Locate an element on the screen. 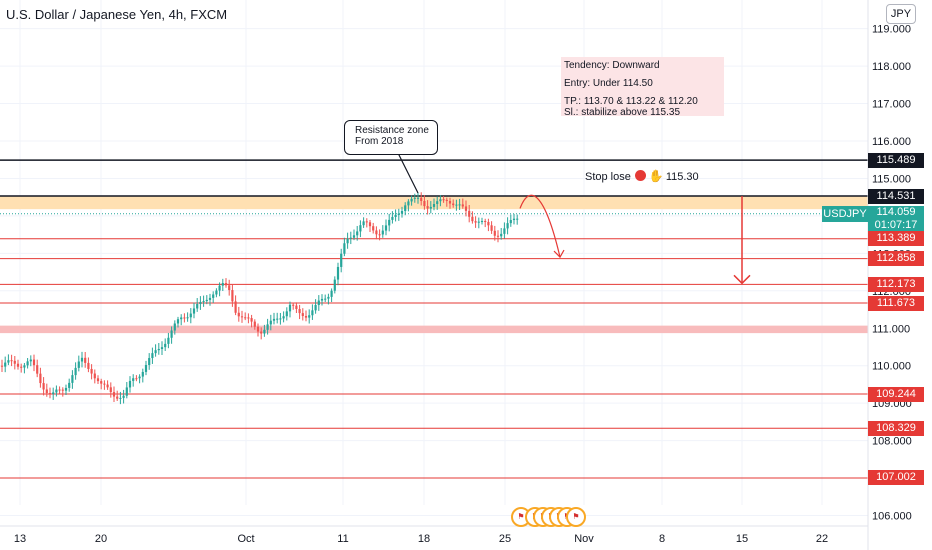 This screenshot has height=550, width=932. x-tick-label: 13 is located at coordinates (20, 539).